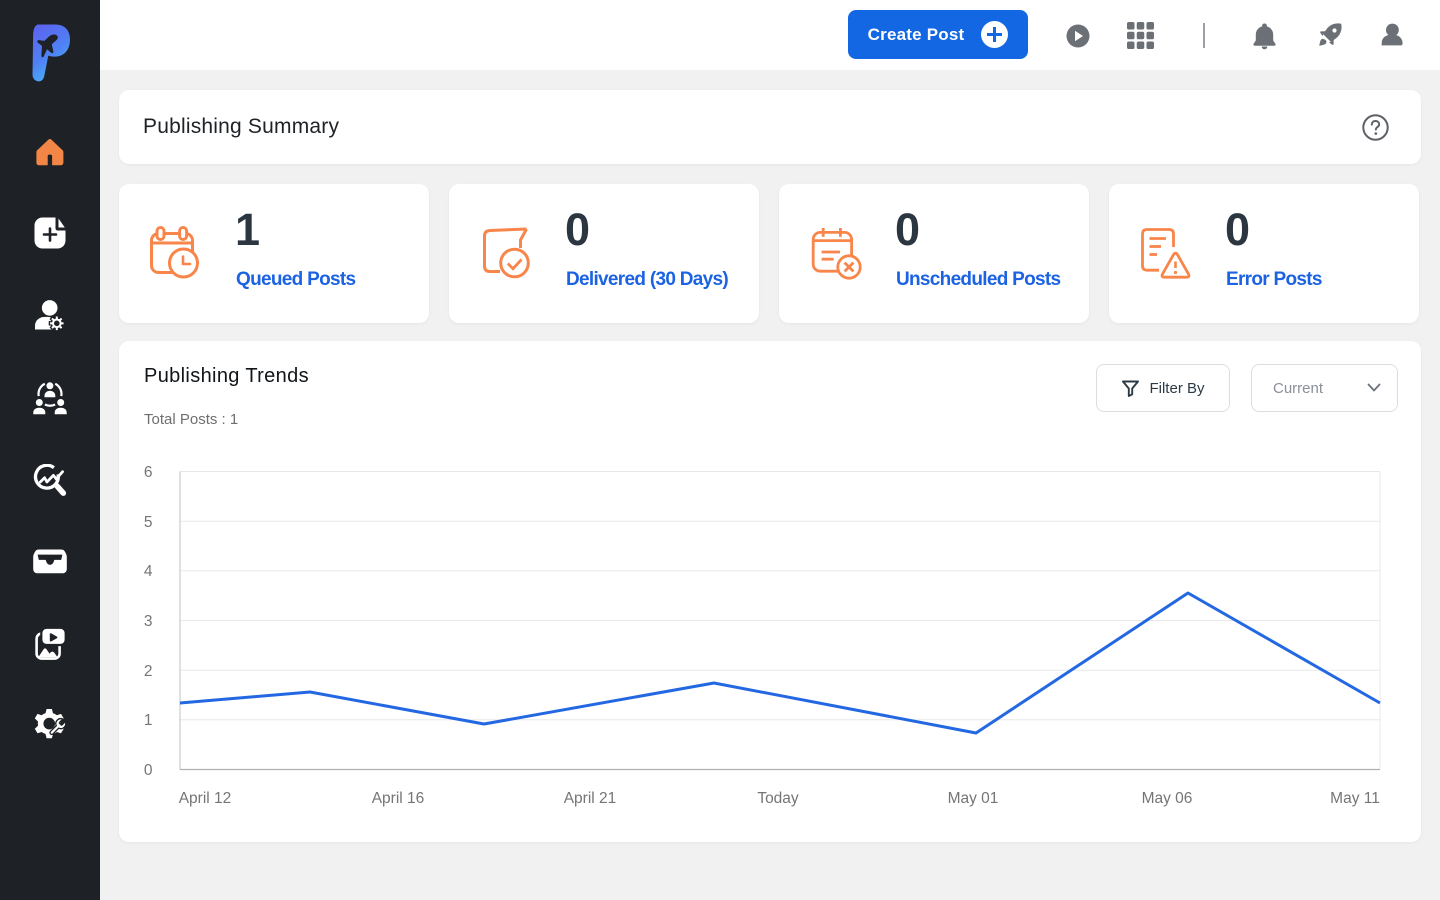  What do you see at coordinates (398, 798) in the screenshot?
I see `svg-text: April 16` at bounding box center [398, 798].